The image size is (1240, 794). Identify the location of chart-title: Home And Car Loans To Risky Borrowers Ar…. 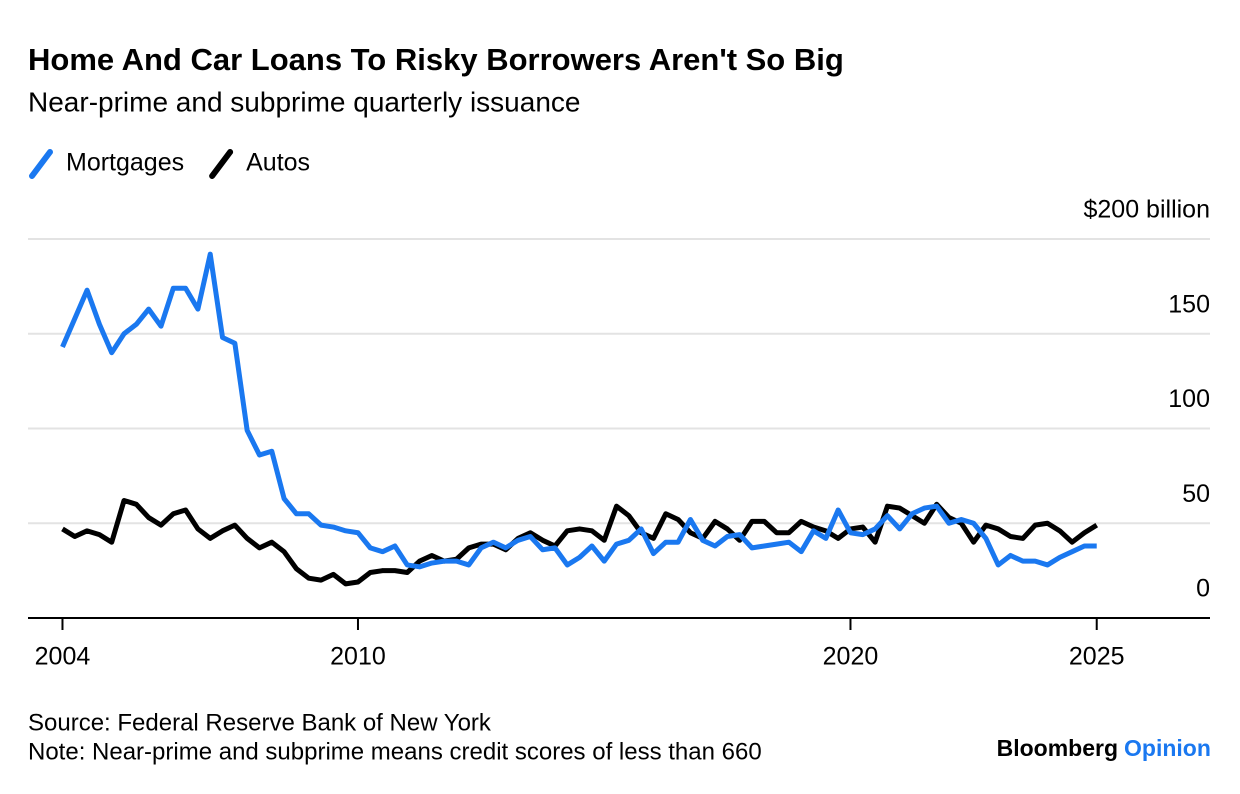
(436, 59).